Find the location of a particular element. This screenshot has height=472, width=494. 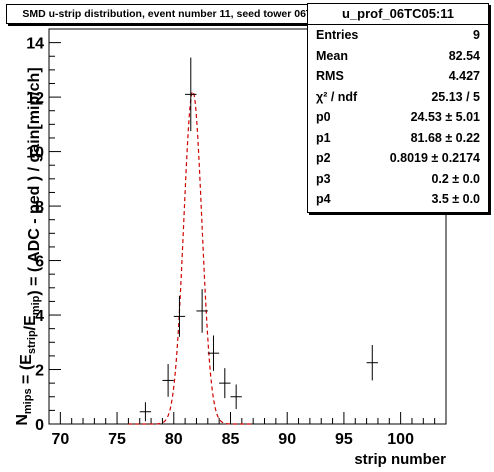

stats-row-rms: RMS 4.427 is located at coordinates (398, 76).